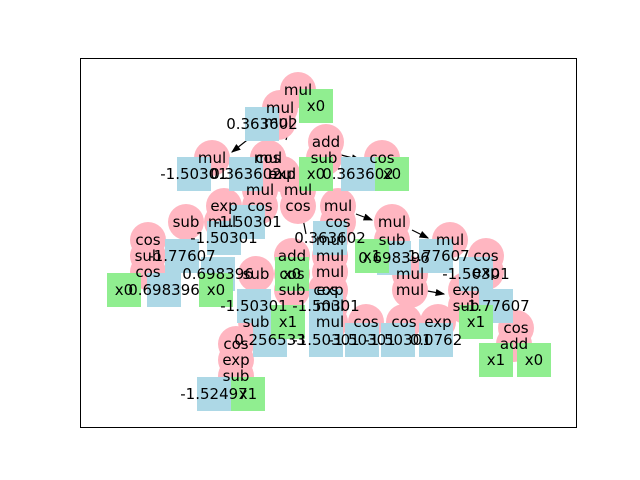 This screenshot has width=640, height=480. I want to click on constant-label: 0.0762, so click(436, 340).